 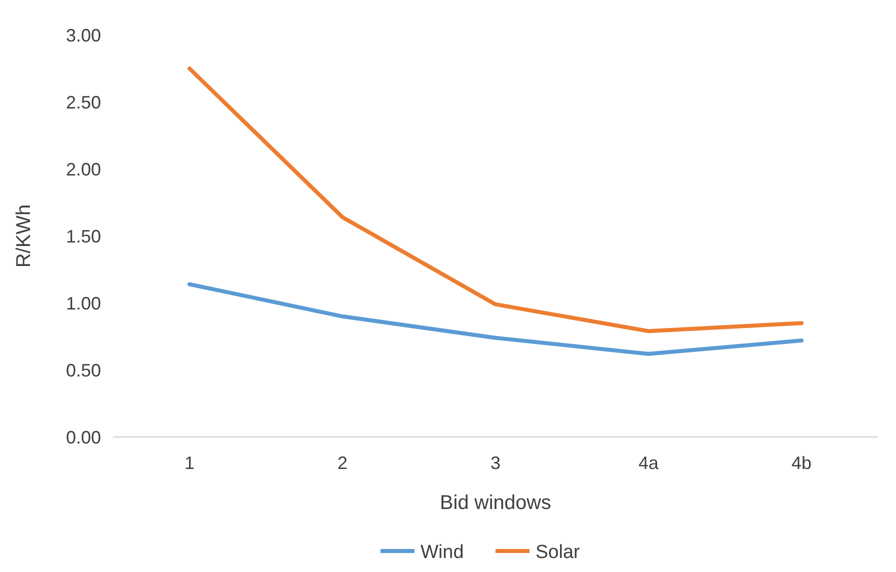 I want to click on x-axis-title: Bid windows, so click(x=496, y=503).